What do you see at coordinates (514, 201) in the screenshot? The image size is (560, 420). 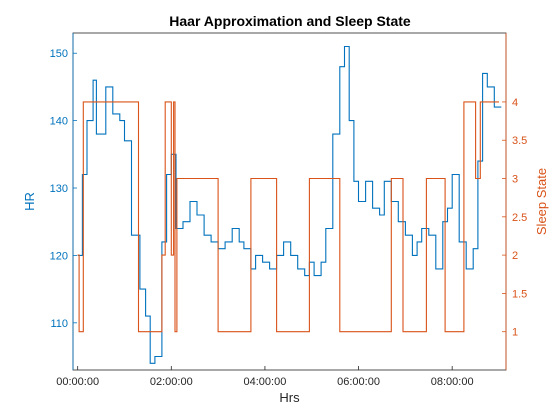 I see `y-axis-right: 1 1.5 2 2.5 3 3.5 4` at bounding box center [514, 201].